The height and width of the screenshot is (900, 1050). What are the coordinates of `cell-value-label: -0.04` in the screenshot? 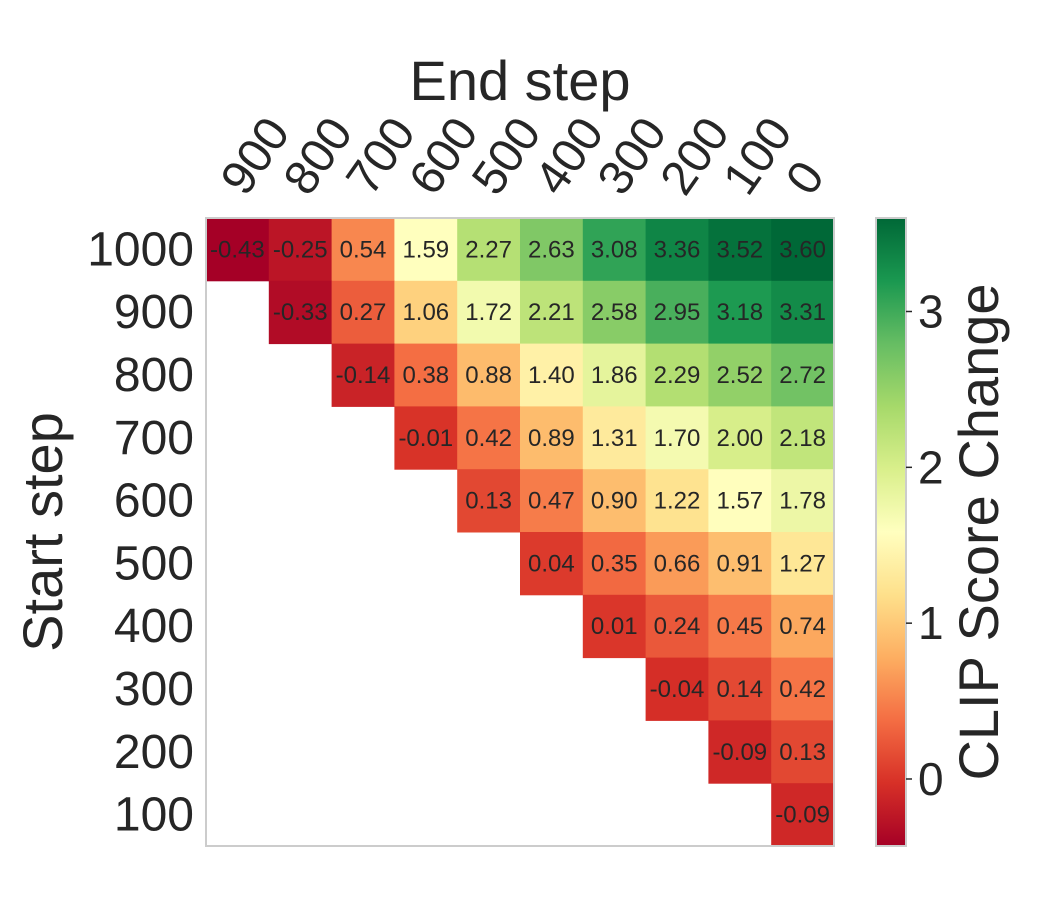 It's located at (677, 689).